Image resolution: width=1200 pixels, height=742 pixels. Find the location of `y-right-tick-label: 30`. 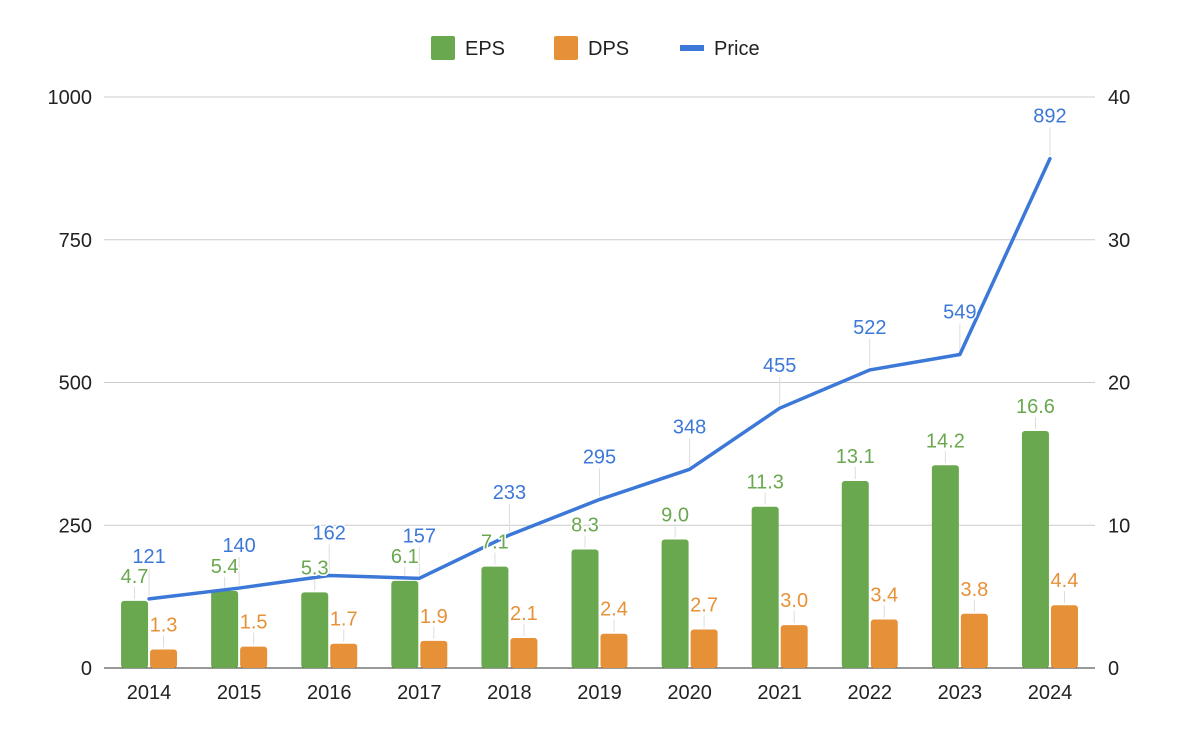

y-right-tick-label: 30 is located at coordinates (1119, 241).